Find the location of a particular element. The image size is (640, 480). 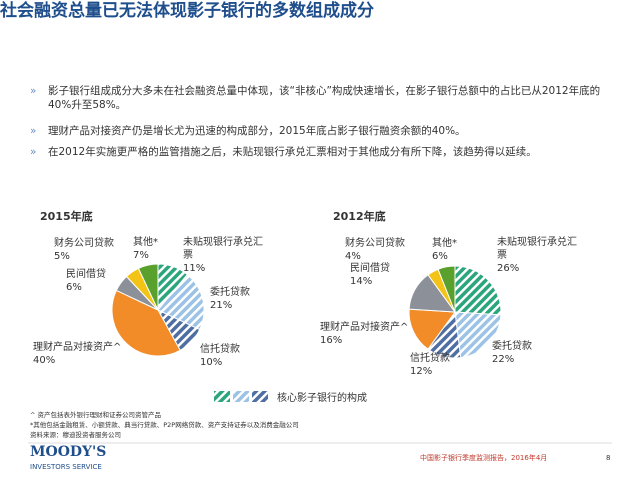

footnote: 资料来源：穆迪投资者服务公司 is located at coordinates (75, 435).